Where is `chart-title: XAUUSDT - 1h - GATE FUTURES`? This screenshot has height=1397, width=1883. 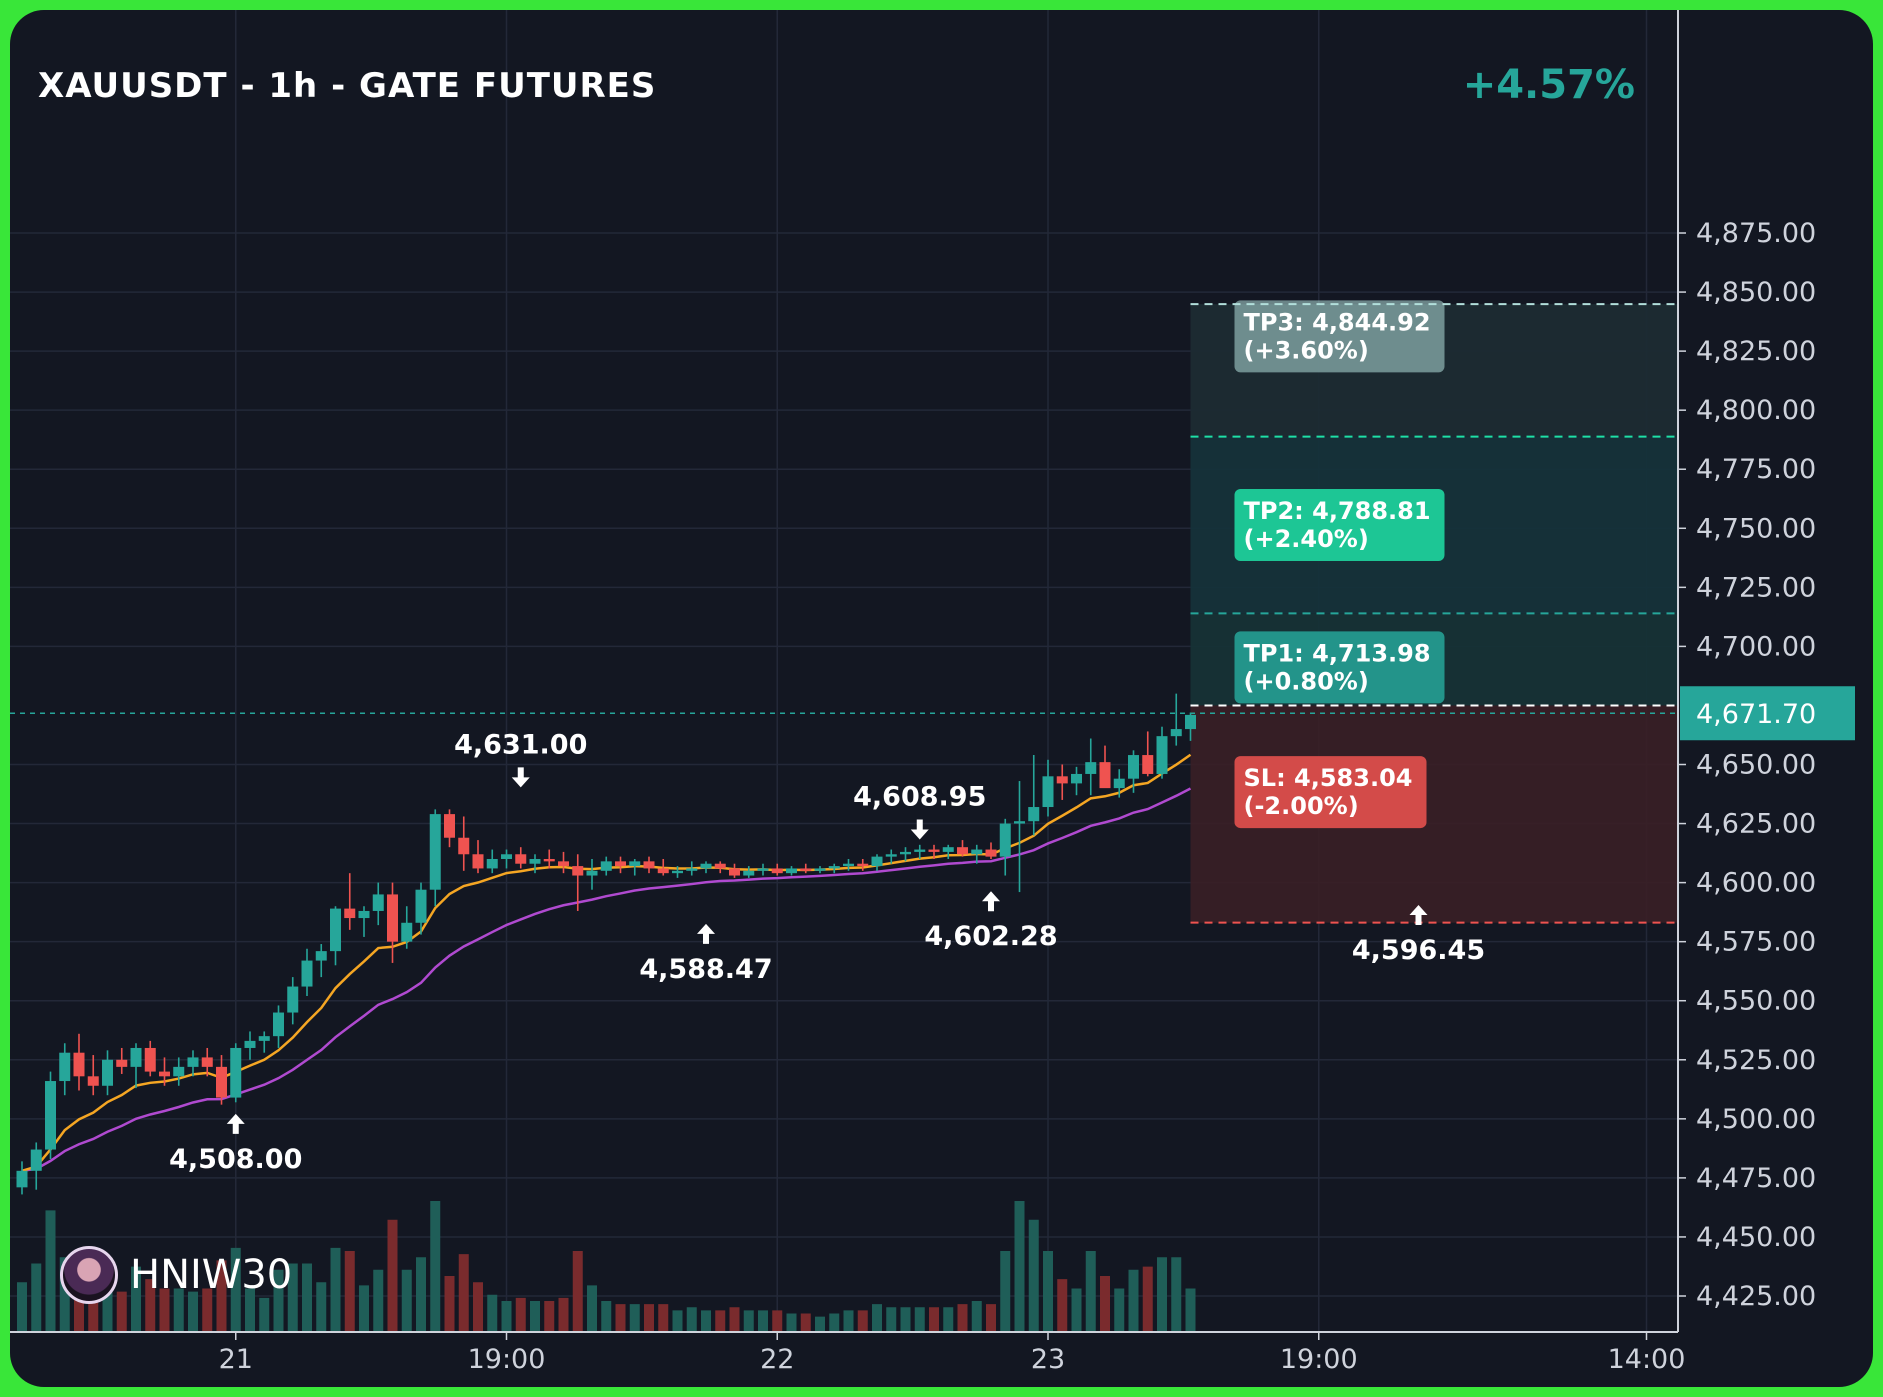
chart-title: XAUUSDT - 1h - GATE FUTURES is located at coordinates (347, 86).